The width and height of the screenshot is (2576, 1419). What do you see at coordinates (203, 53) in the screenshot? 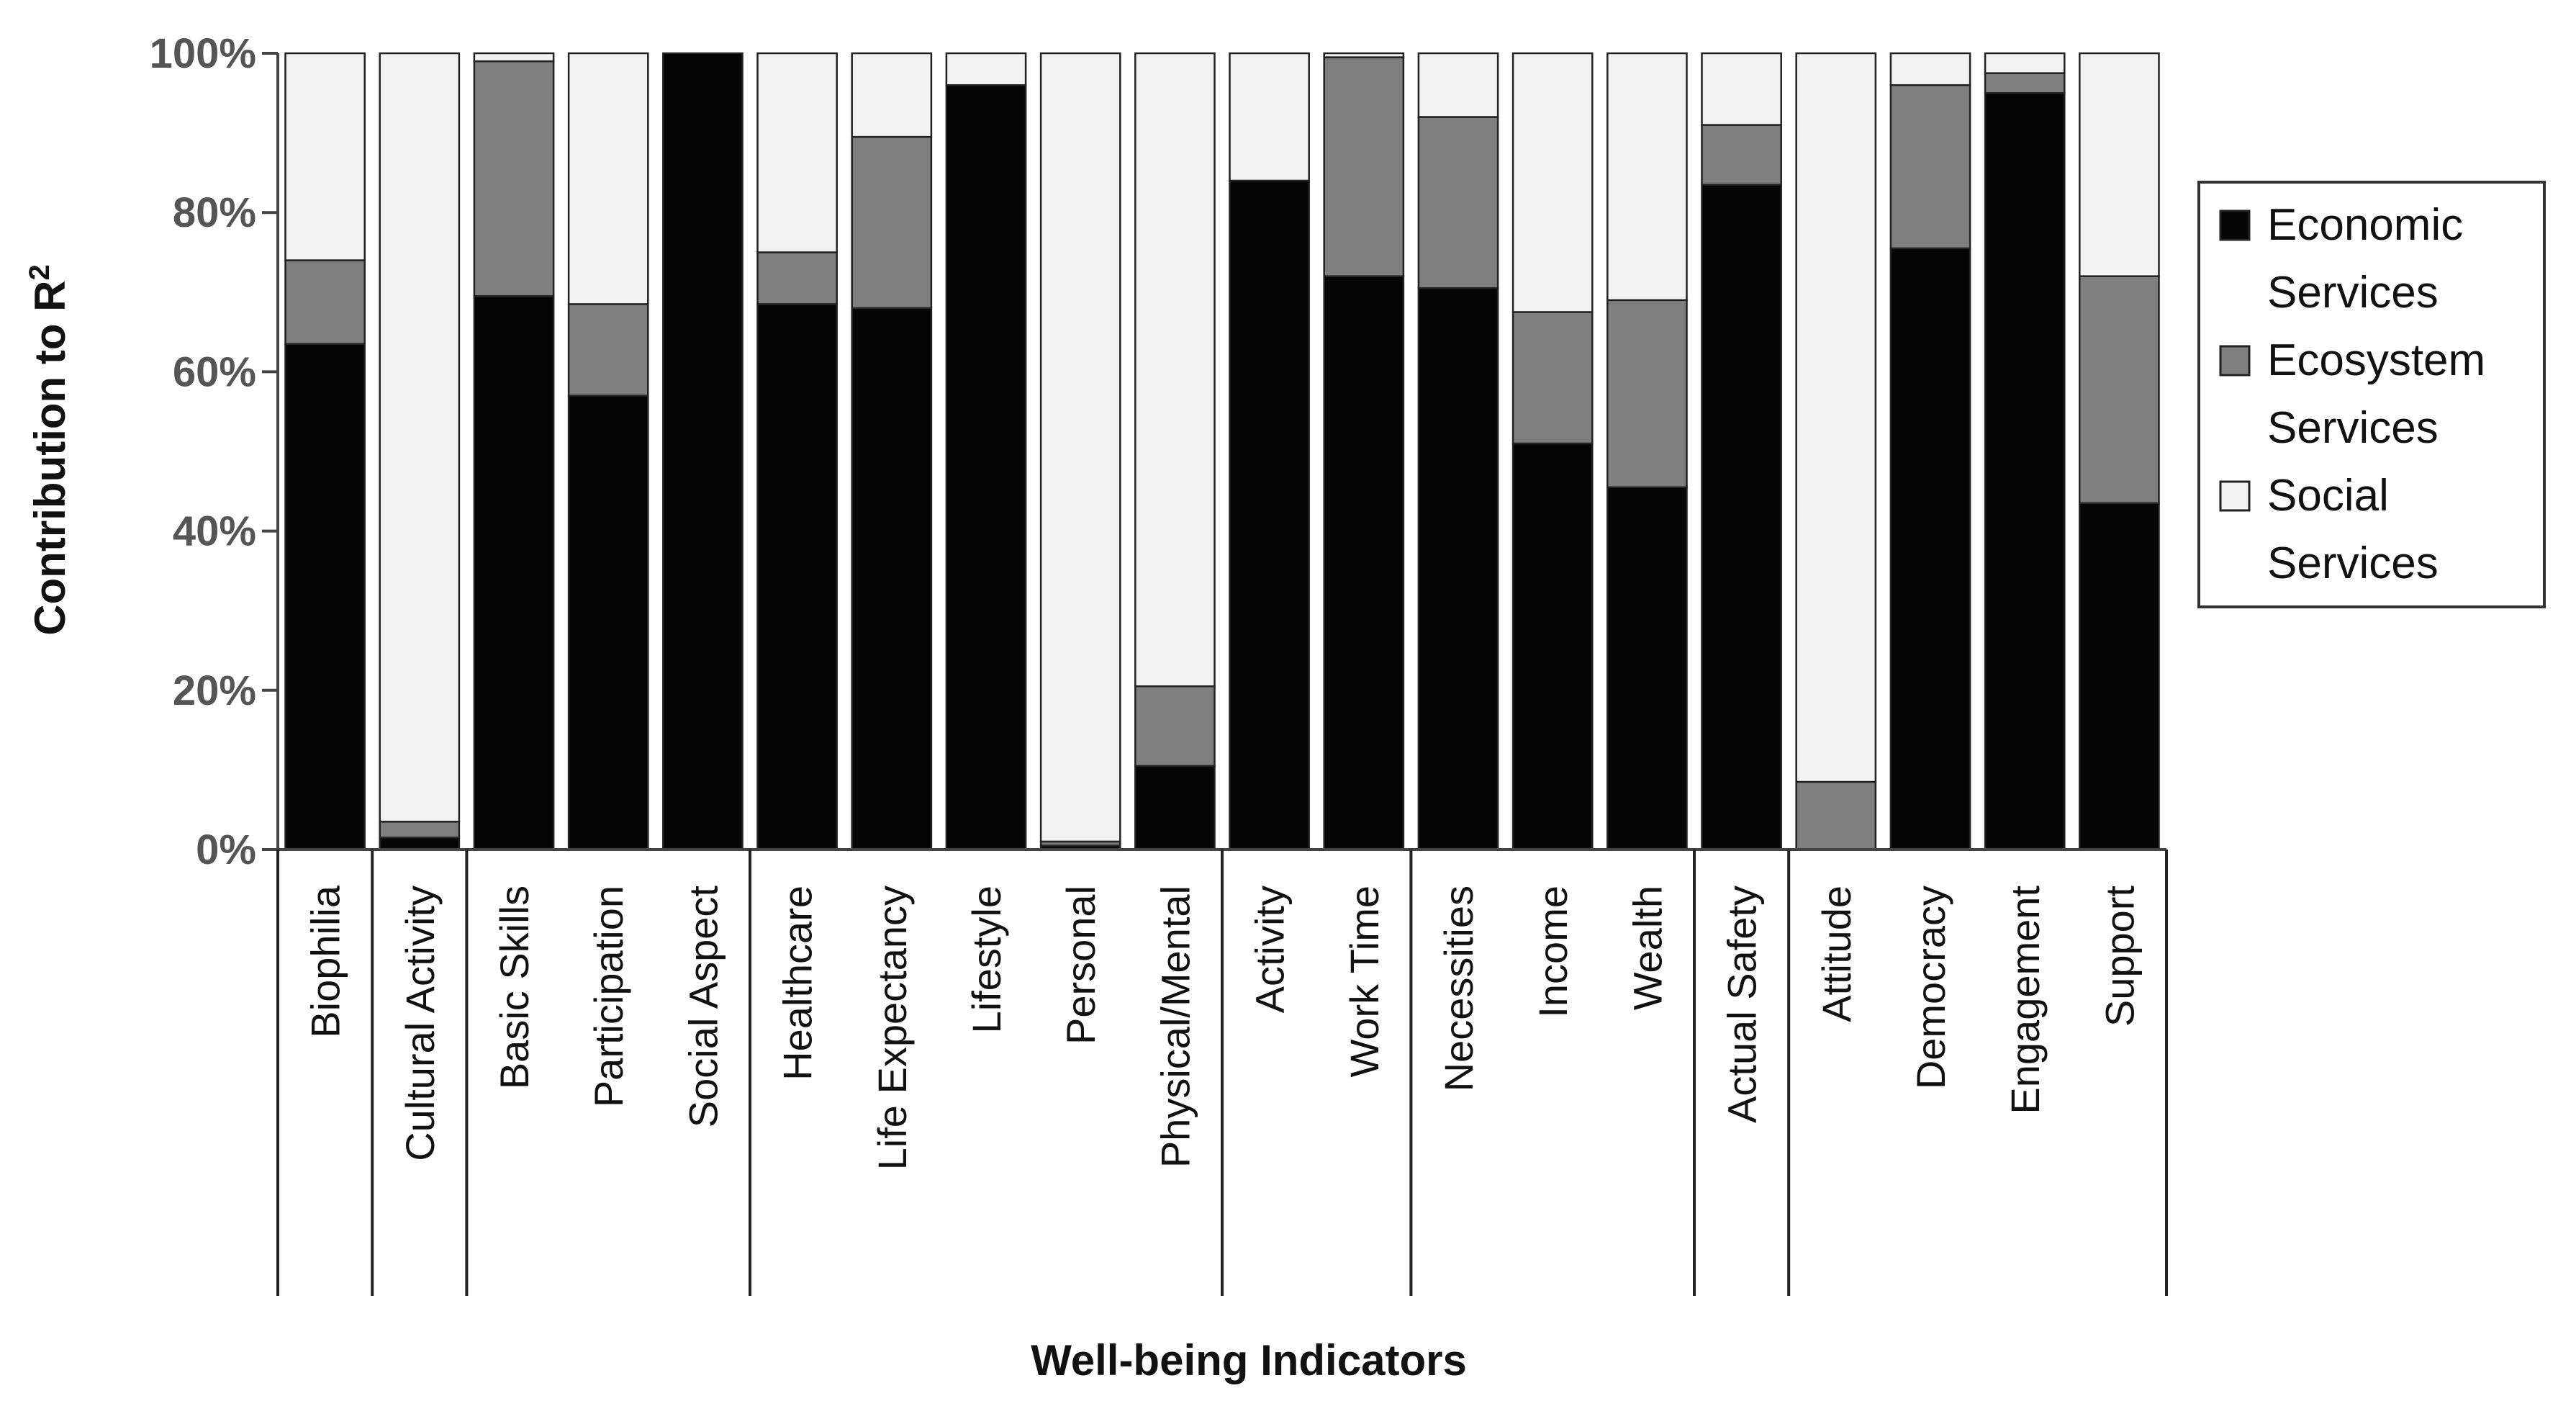
I see `y-tick-label: 100%` at bounding box center [203, 53].